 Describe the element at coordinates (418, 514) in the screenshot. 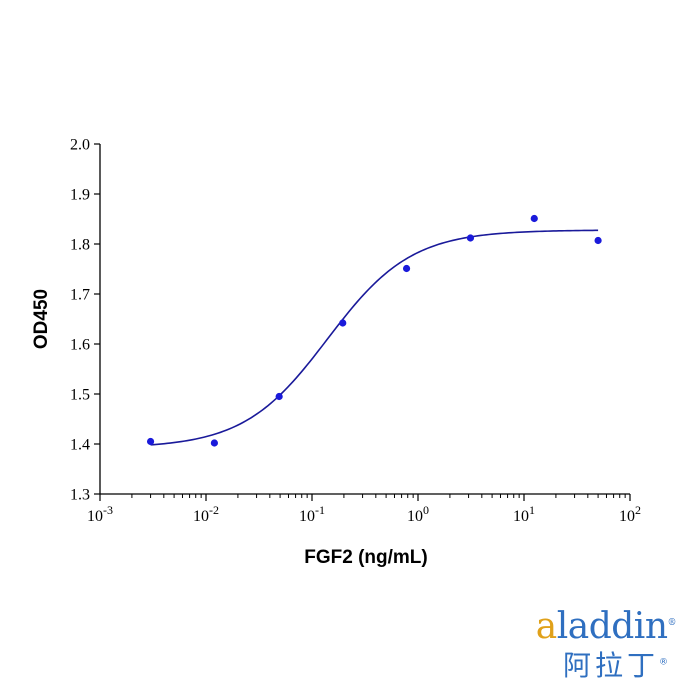

I see `x-tick-label: 10⁰` at that location.